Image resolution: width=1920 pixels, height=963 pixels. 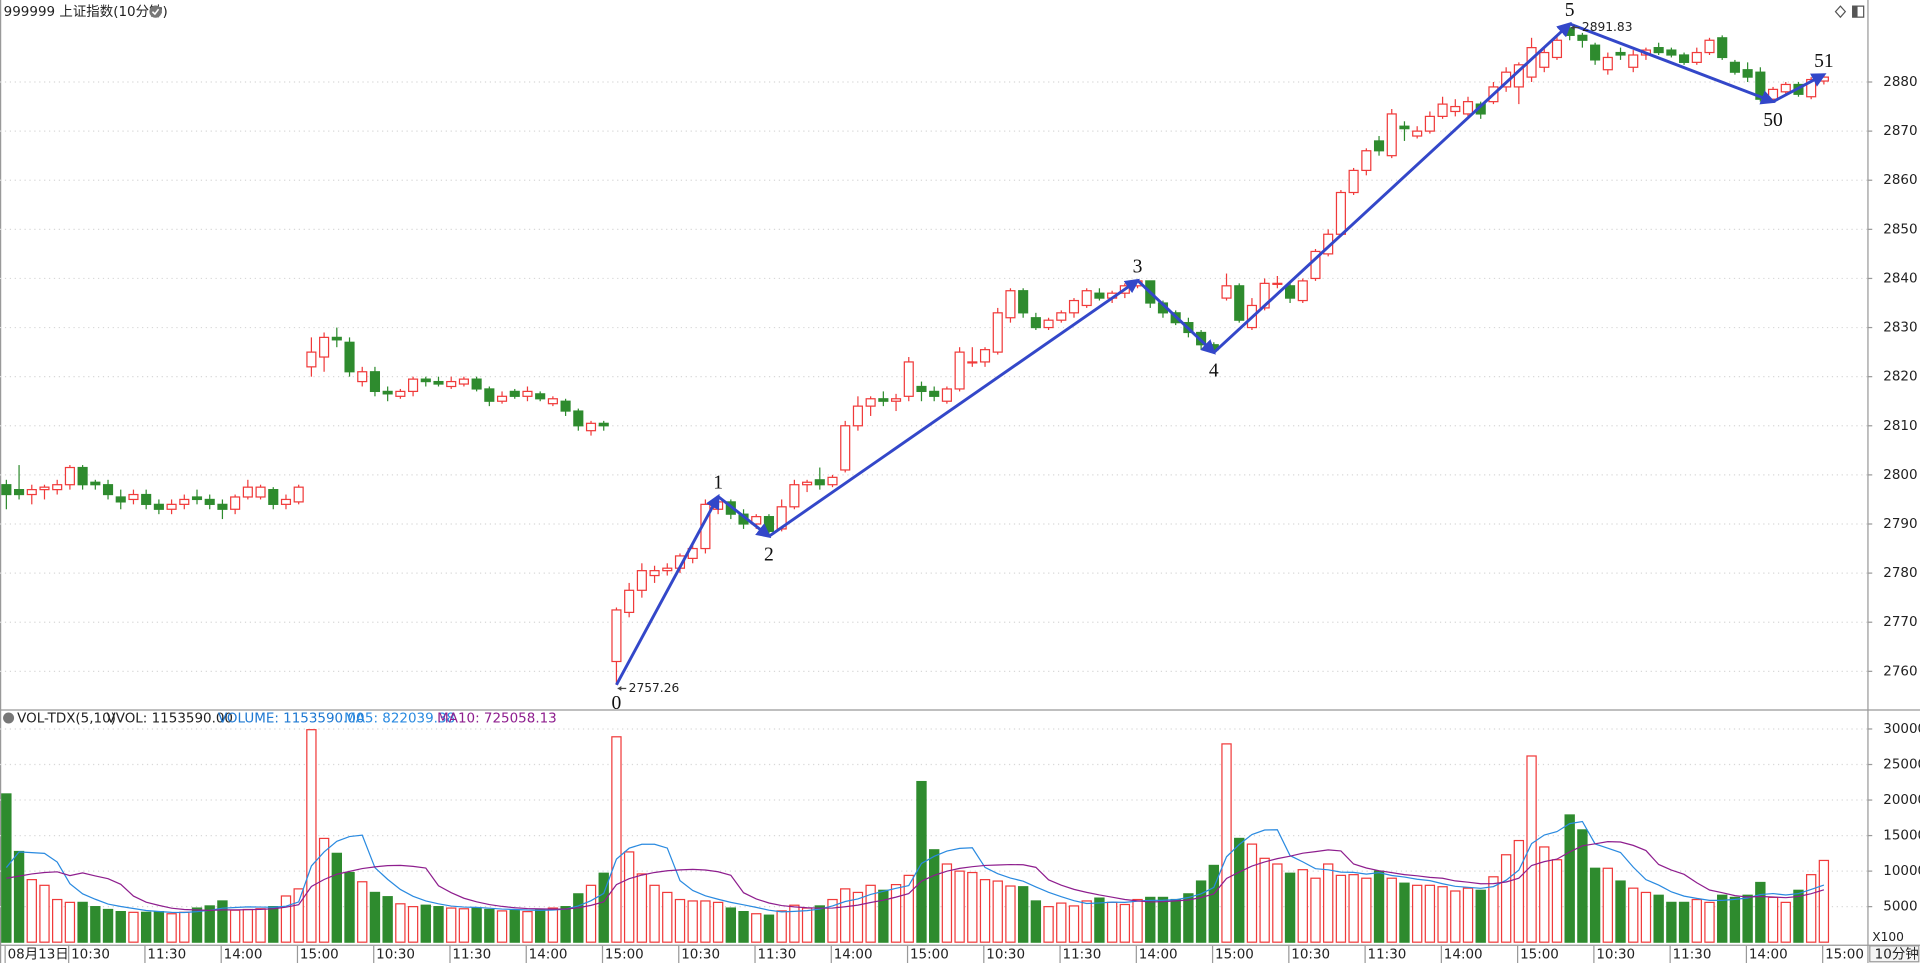 I want to click on x-tick-label: 11:30, so click(x=1082, y=954).